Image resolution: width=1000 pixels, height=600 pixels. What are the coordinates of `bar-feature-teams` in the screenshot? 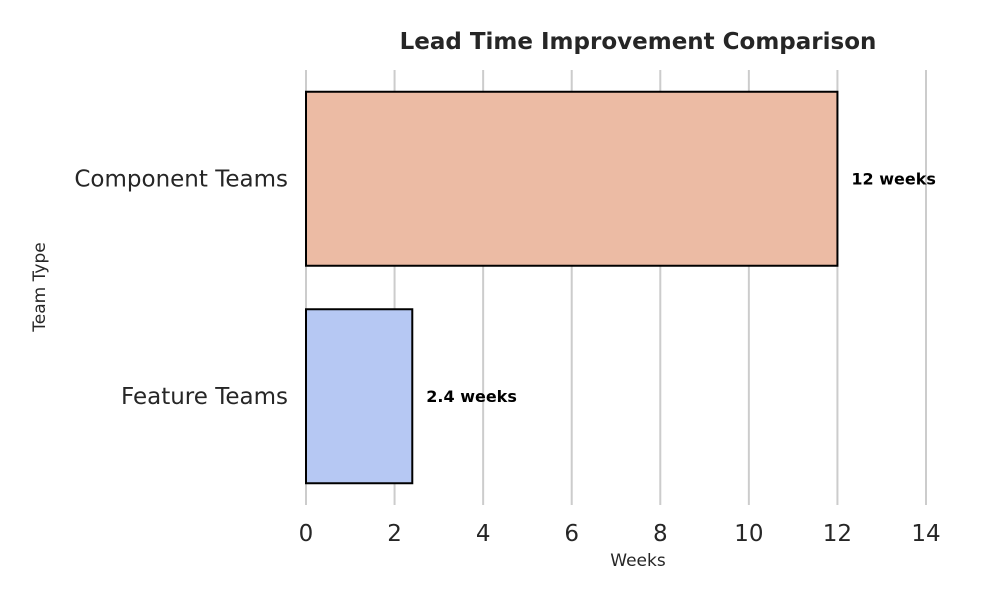 It's located at (359, 396).